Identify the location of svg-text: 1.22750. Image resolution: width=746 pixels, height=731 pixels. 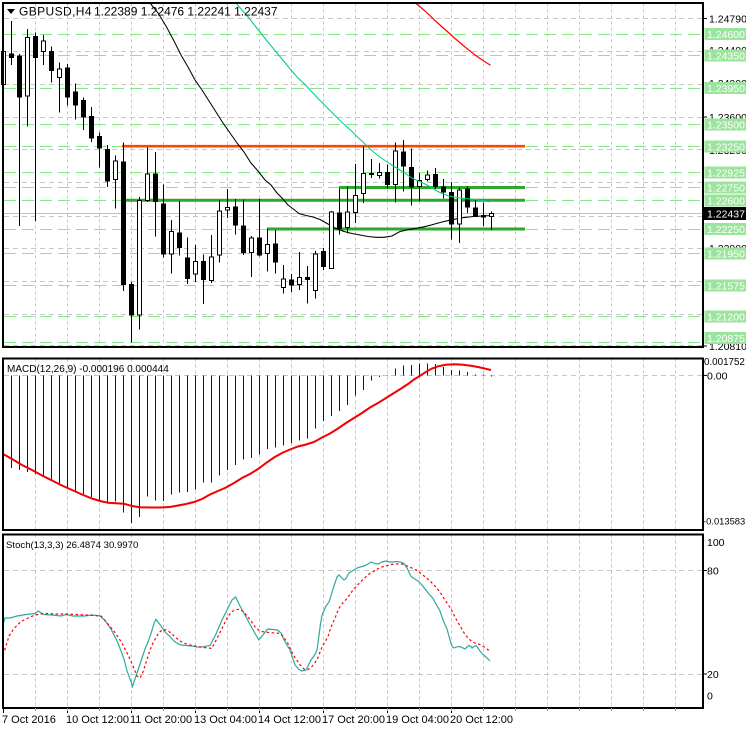
(726, 189).